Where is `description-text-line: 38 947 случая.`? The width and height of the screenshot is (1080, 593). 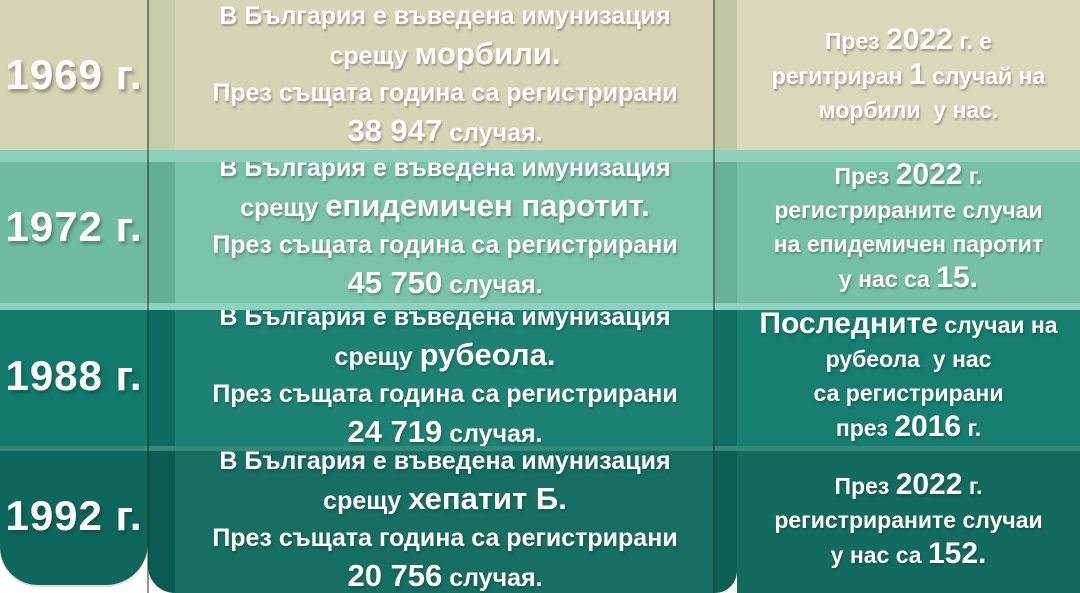
description-text-line: 38 947 случая. is located at coordinates (444, 132).